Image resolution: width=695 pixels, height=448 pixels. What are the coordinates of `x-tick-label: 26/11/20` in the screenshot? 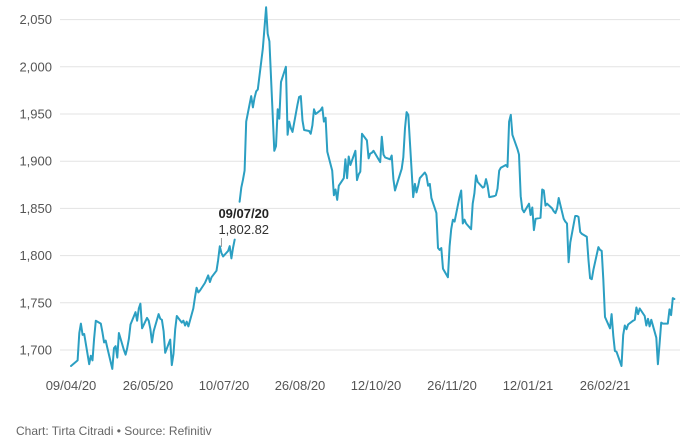 It's located at (452, 385).